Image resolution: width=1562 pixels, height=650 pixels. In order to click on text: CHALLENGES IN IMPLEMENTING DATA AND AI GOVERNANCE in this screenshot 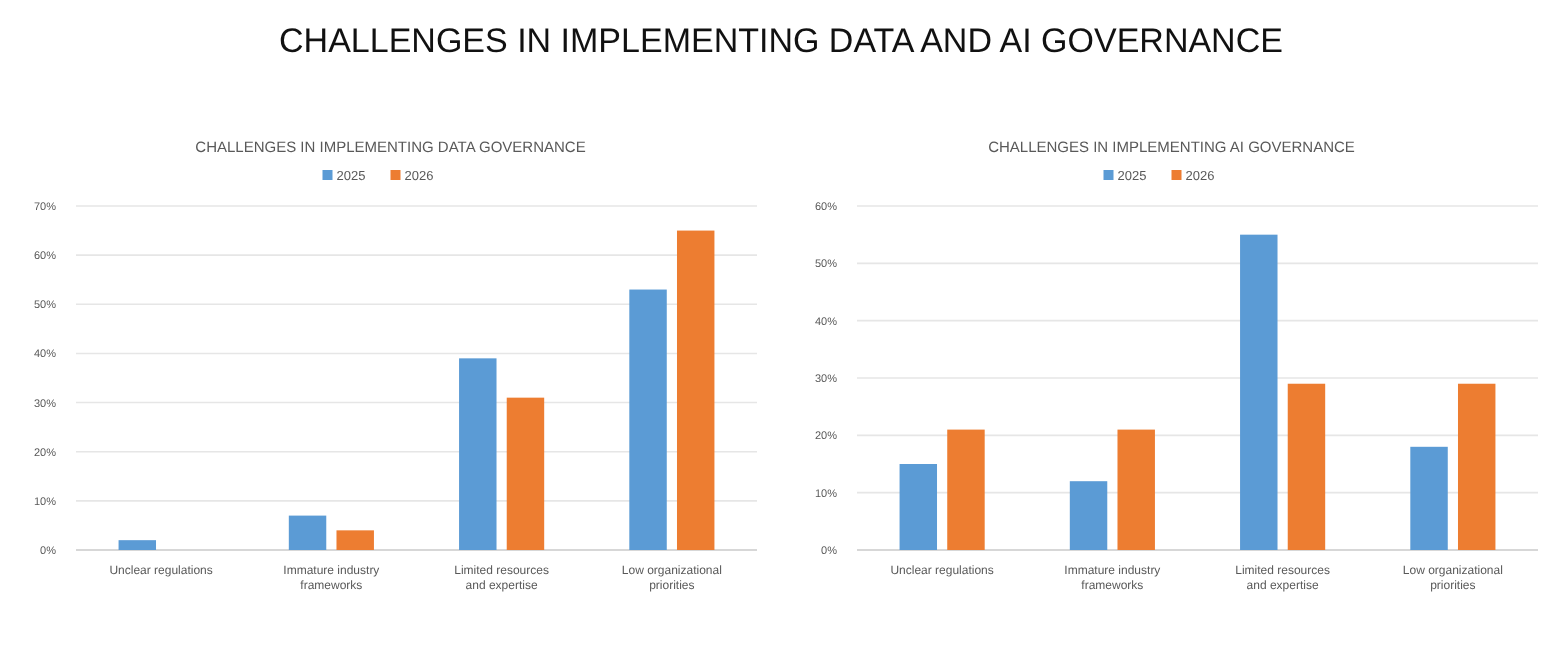, I will do `click(781, 41)`.